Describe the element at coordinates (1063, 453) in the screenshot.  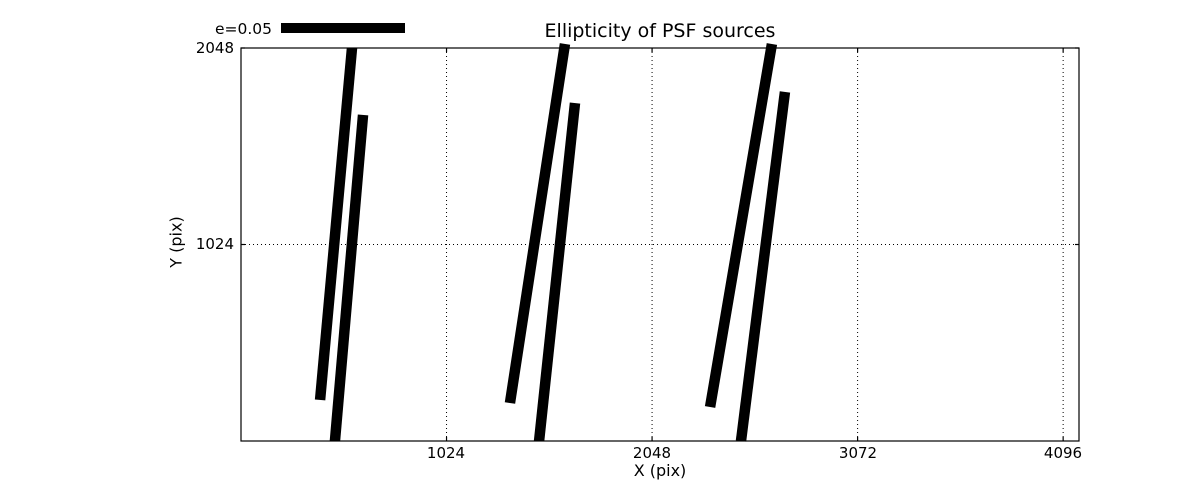
I see `x-tick-label-4096: 4096` at that location.